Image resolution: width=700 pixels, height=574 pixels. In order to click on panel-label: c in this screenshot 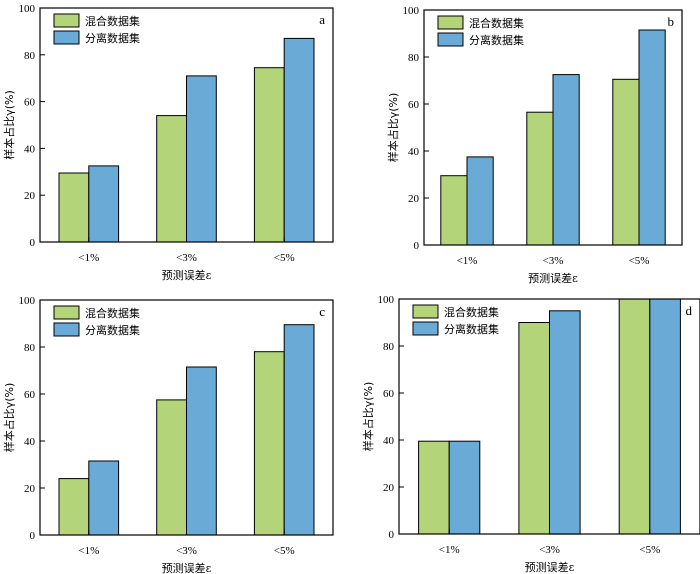, I will do `click(322, 311)`.